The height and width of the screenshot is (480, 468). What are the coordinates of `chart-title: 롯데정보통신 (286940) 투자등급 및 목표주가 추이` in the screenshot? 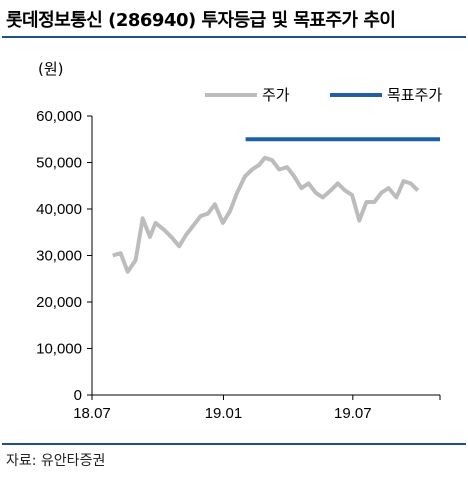 It's located at (201, 20).